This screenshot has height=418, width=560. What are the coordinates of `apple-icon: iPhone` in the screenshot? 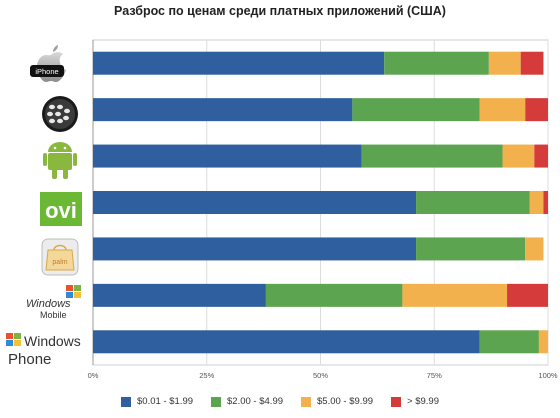 It's located at (48, 63).